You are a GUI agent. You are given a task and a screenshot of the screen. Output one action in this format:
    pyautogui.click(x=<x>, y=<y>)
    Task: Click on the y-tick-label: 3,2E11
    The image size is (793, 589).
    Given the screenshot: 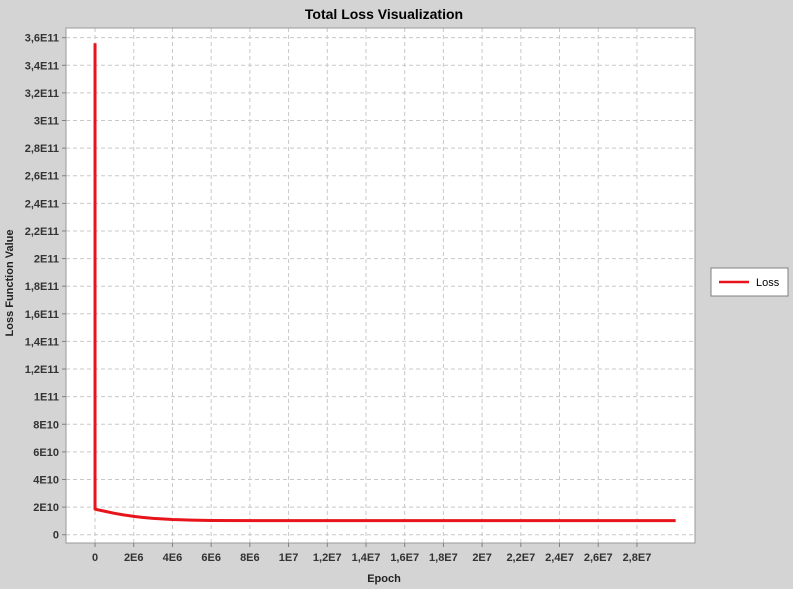 What is the action you would take?
    pyautogui.click(x=42, y=94)
    